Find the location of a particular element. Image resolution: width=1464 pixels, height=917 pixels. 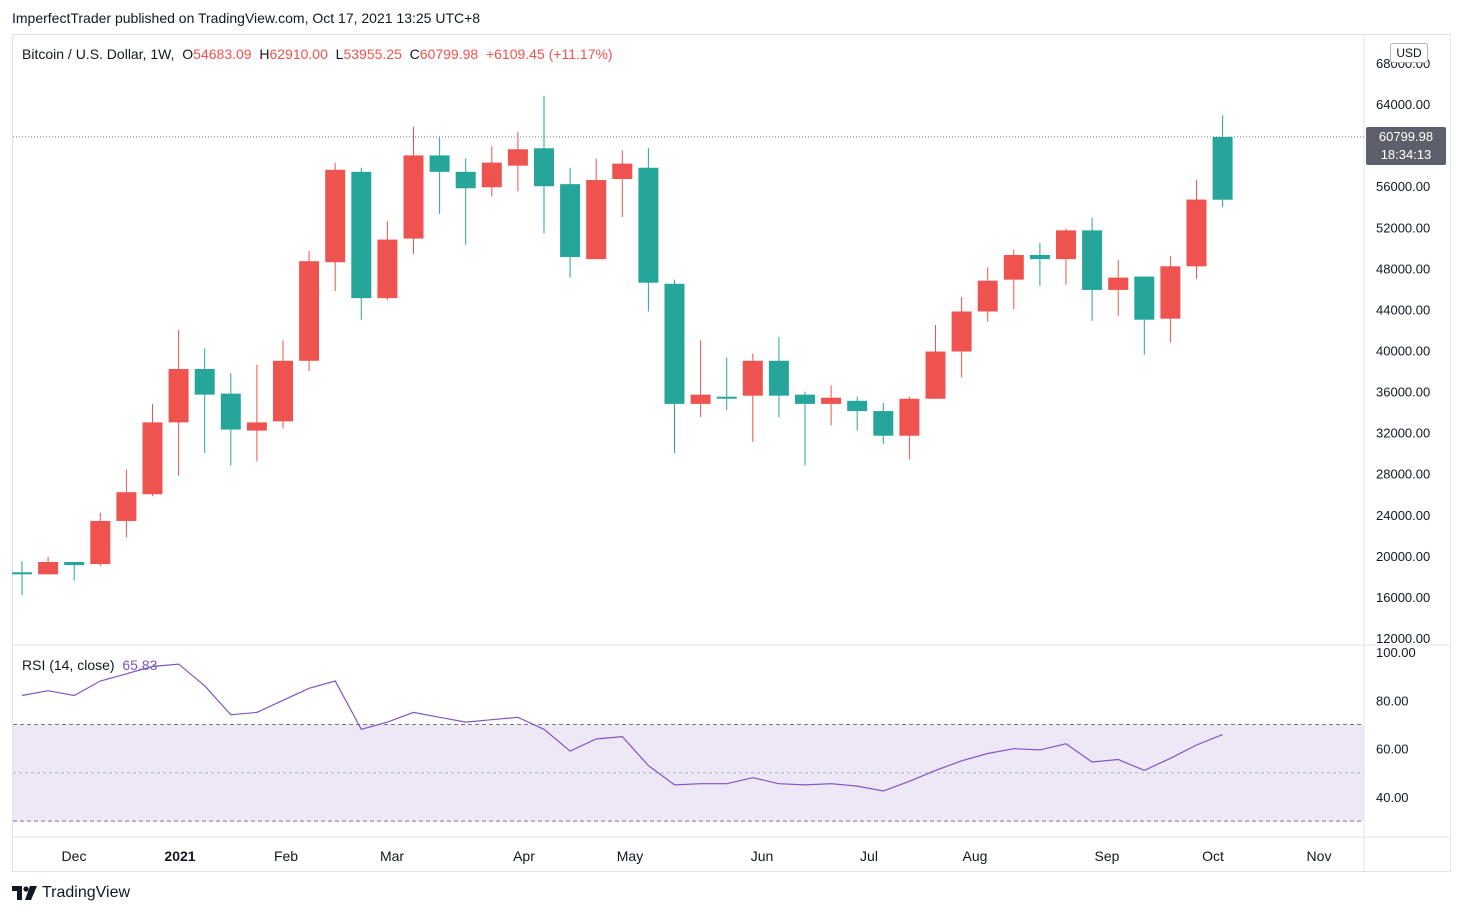

time-tick-label: Jul is located at coordinates (869, 856).